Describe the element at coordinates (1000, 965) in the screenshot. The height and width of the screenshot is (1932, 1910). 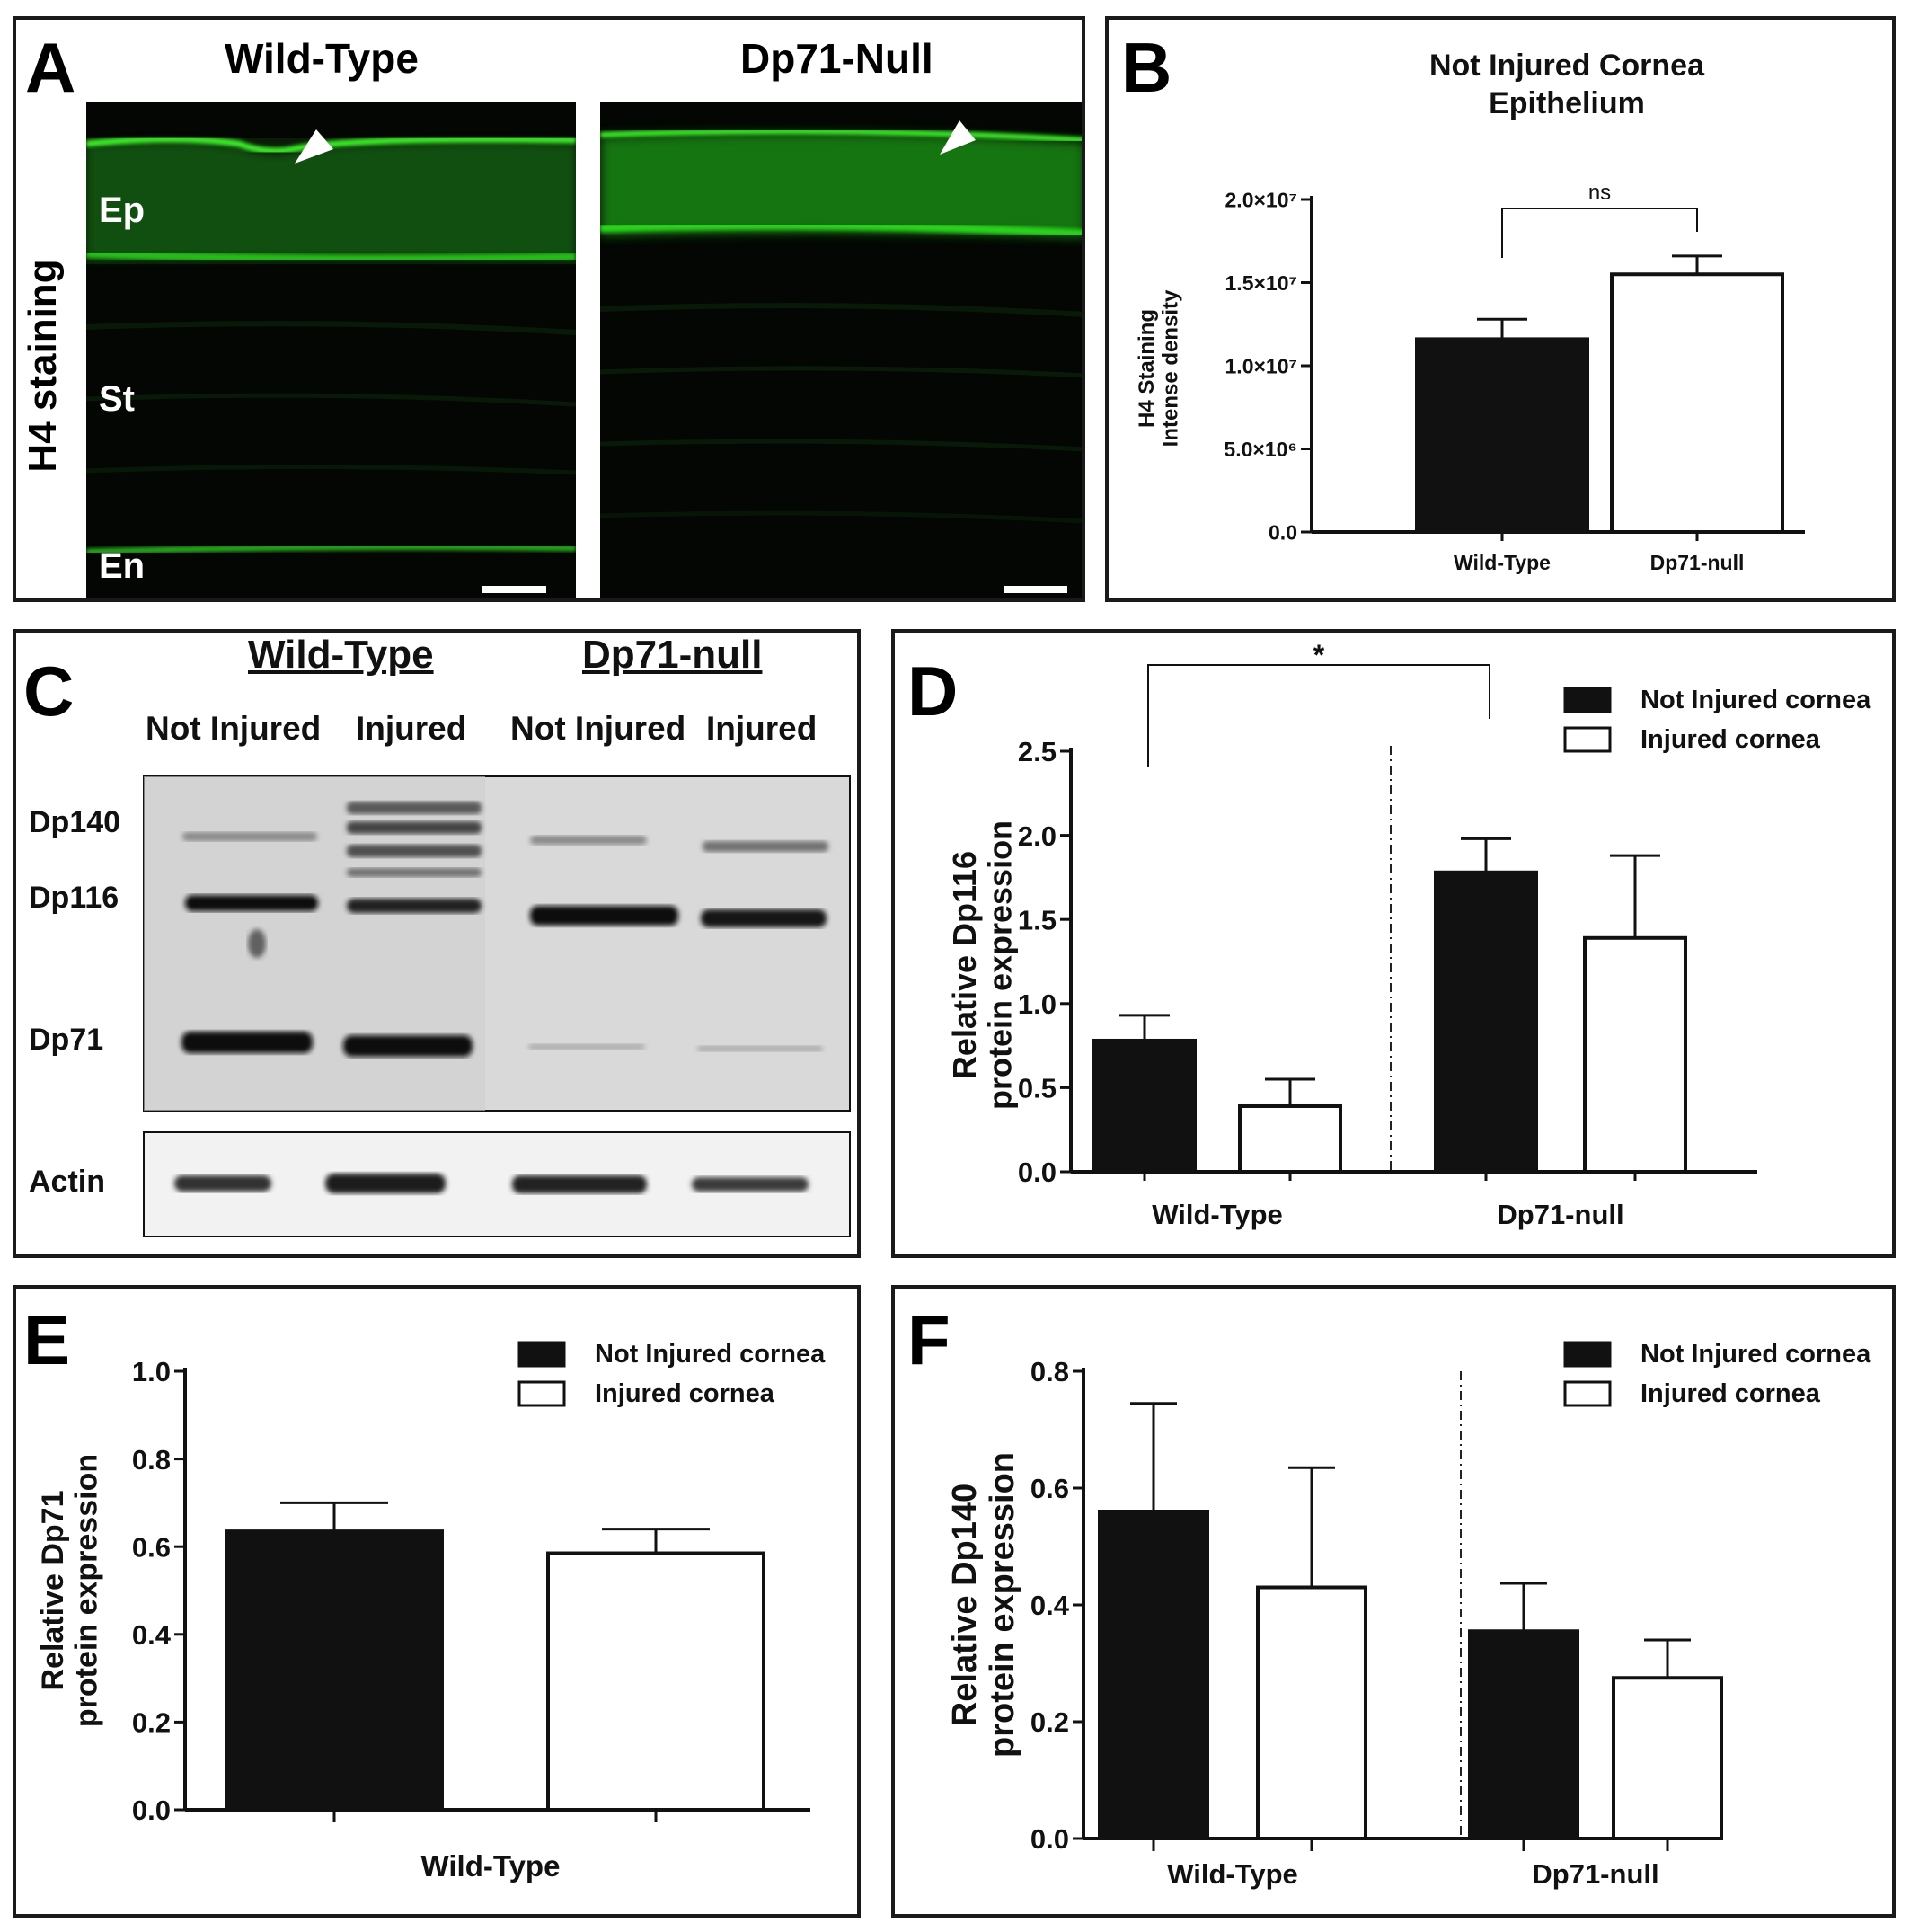
I see `chart-d-ylabel-line-1: protein expression` at that location.